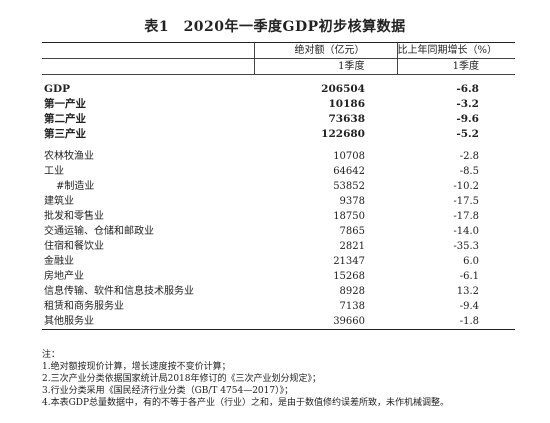 This screenshot has height=423, width=550. What do you see at coordinates (352, 201) in the screenshot?
I see `row-value: 9378` at bounding box center [352, 201].